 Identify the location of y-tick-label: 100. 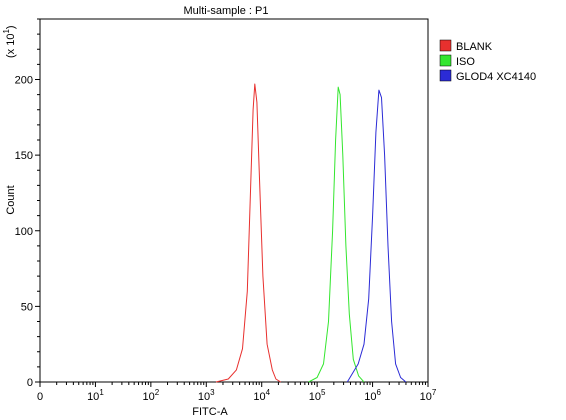
(24, 232).